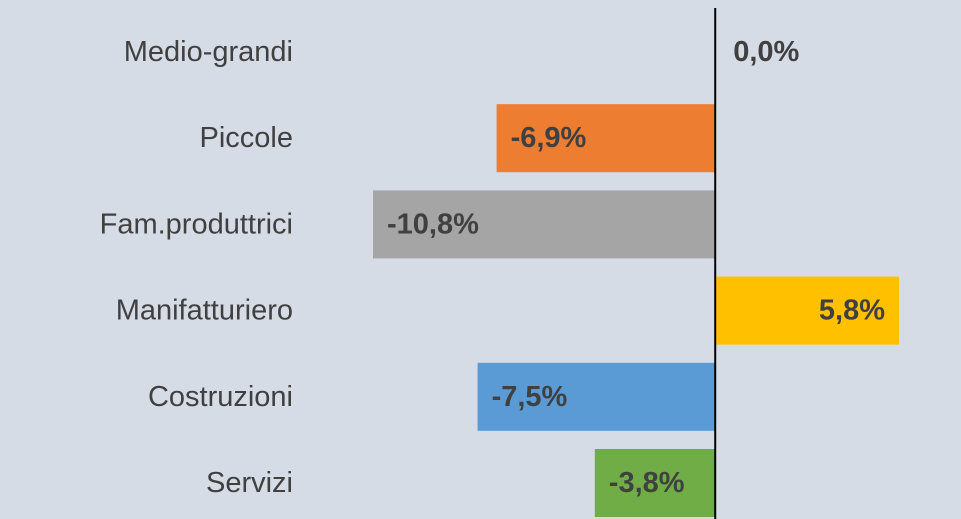 The width and height of the screenshot is (961, 519). Describe the element at coordinates (433, 224) in the screenshot. I see `value-label: -10,8%` at that location.